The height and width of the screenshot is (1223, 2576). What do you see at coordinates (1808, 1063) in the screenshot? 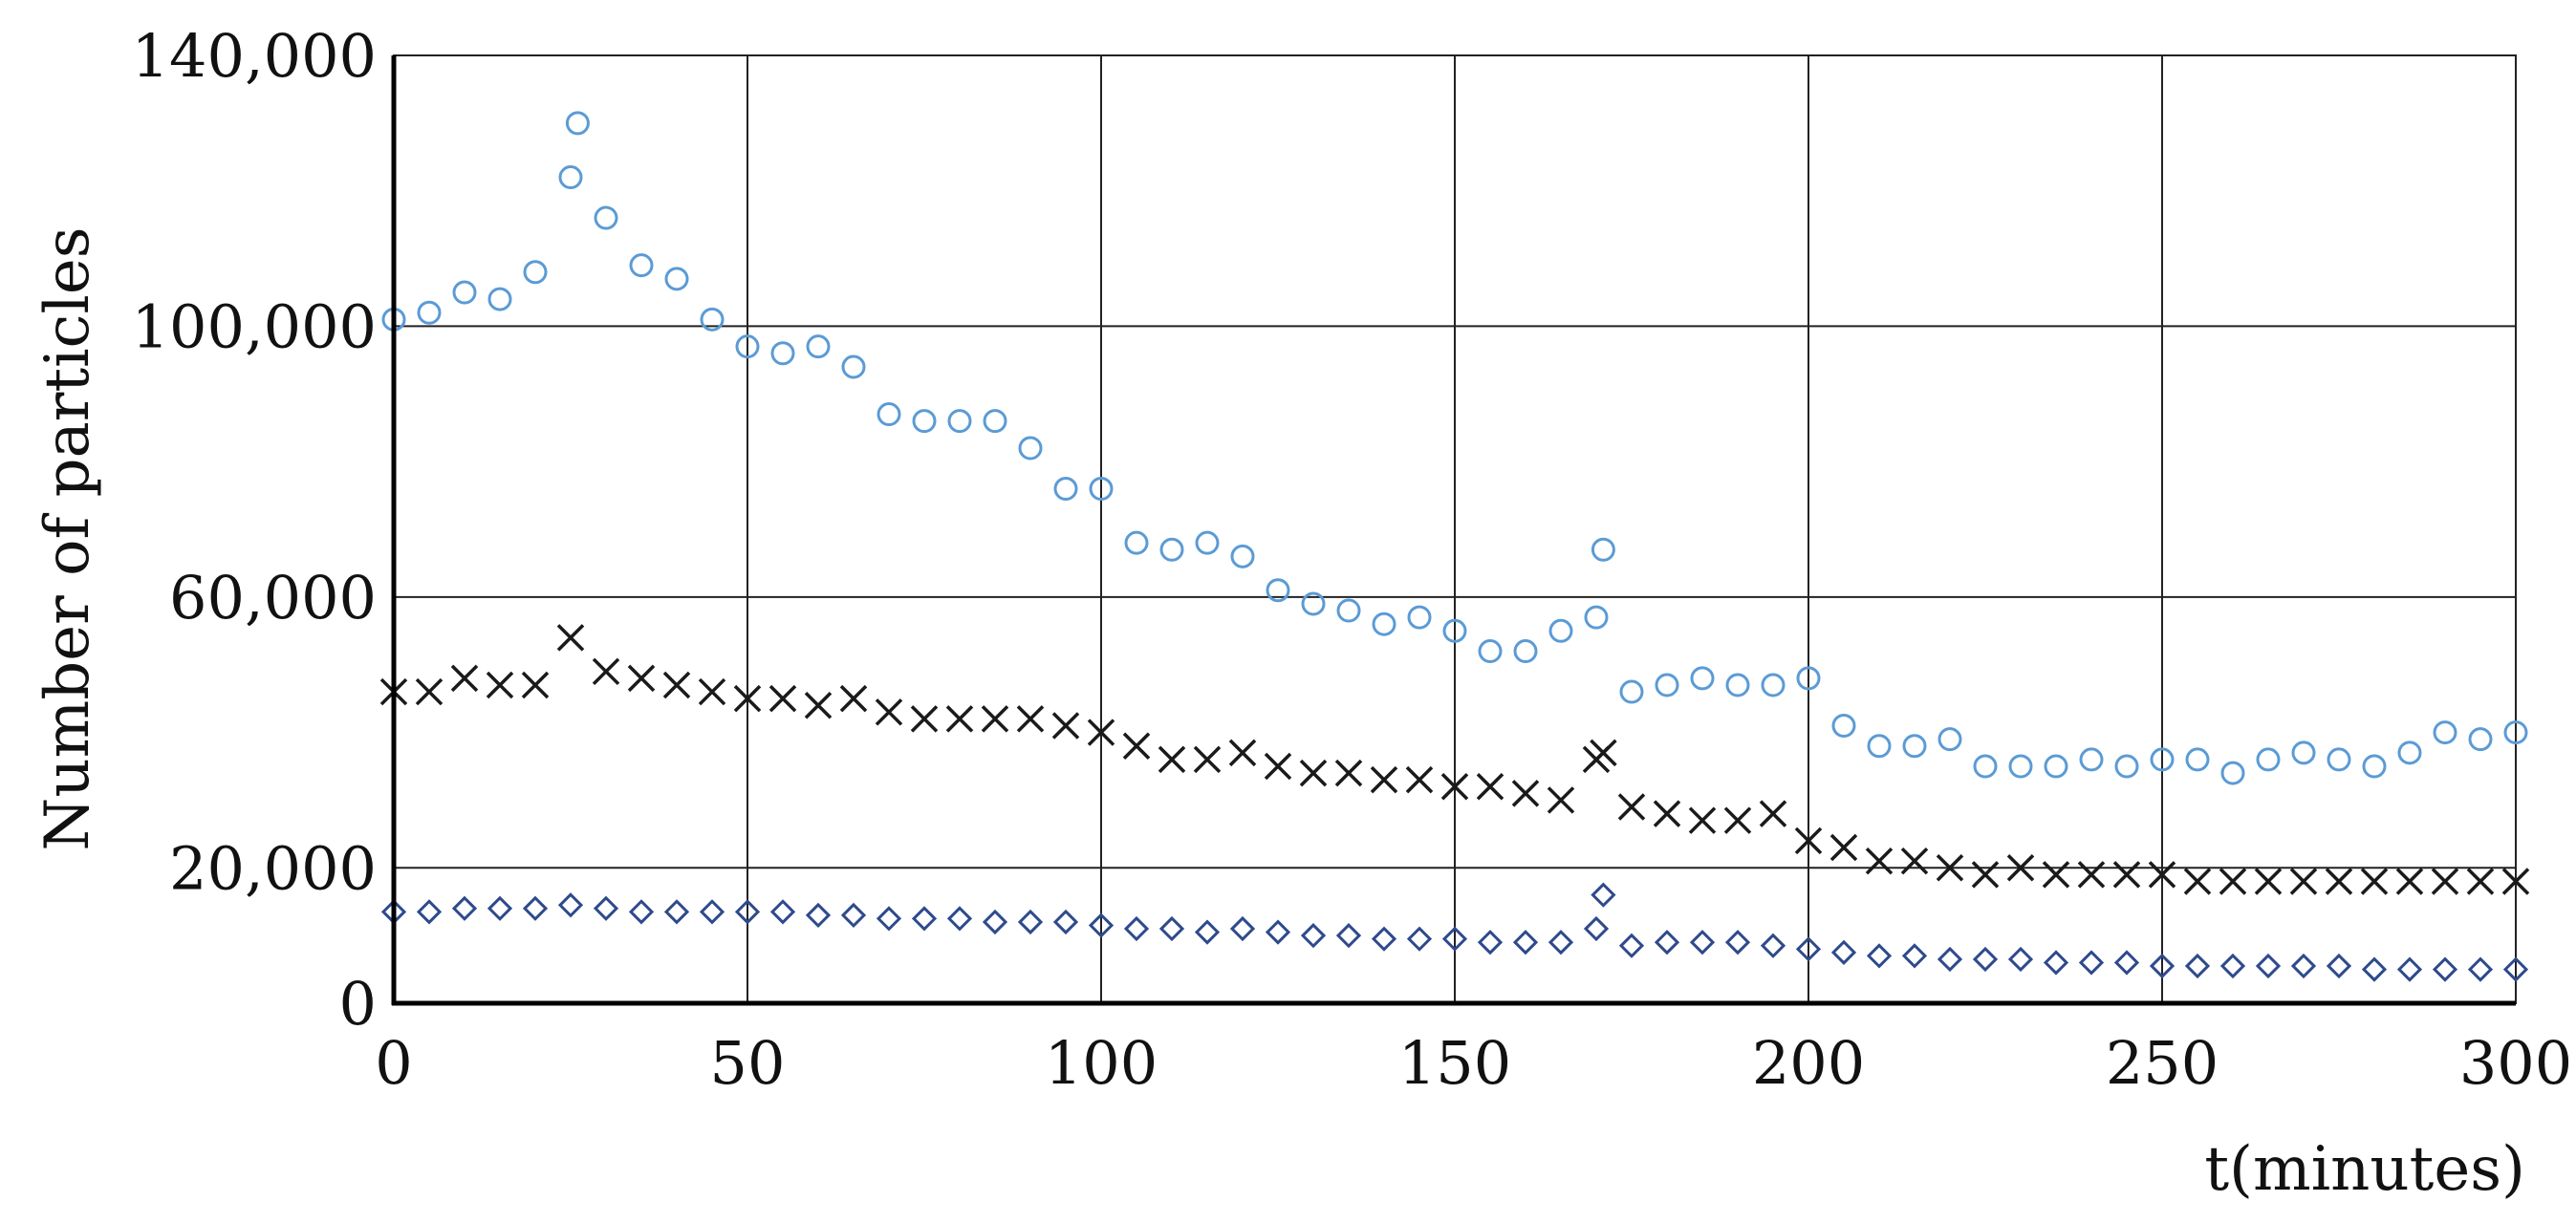
I see `x-tick-label: 200` at bounding box center [1808, 1063].